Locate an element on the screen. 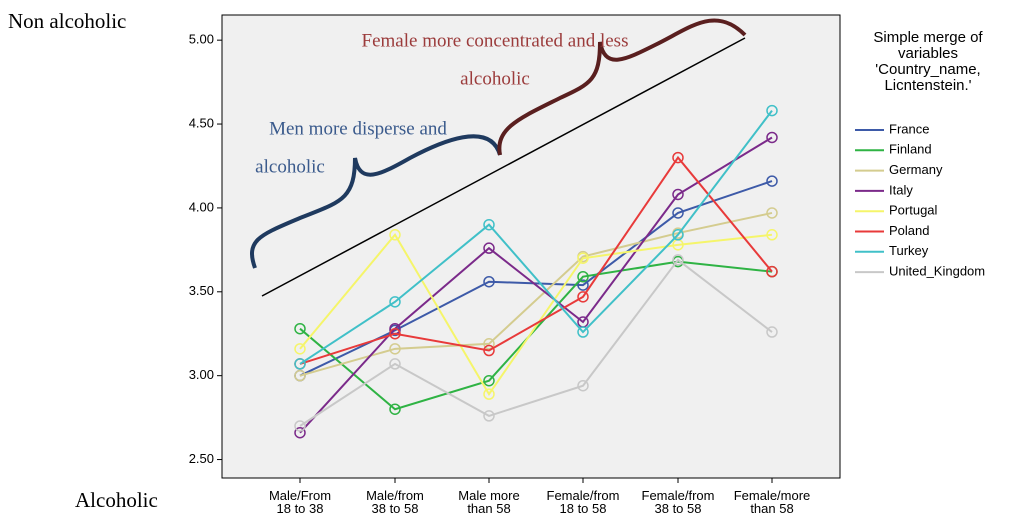 Image resolution: width=1013 pixels, height=531 pixels. annotation: Female more concentrated and less is located at coordinates (495, 40).